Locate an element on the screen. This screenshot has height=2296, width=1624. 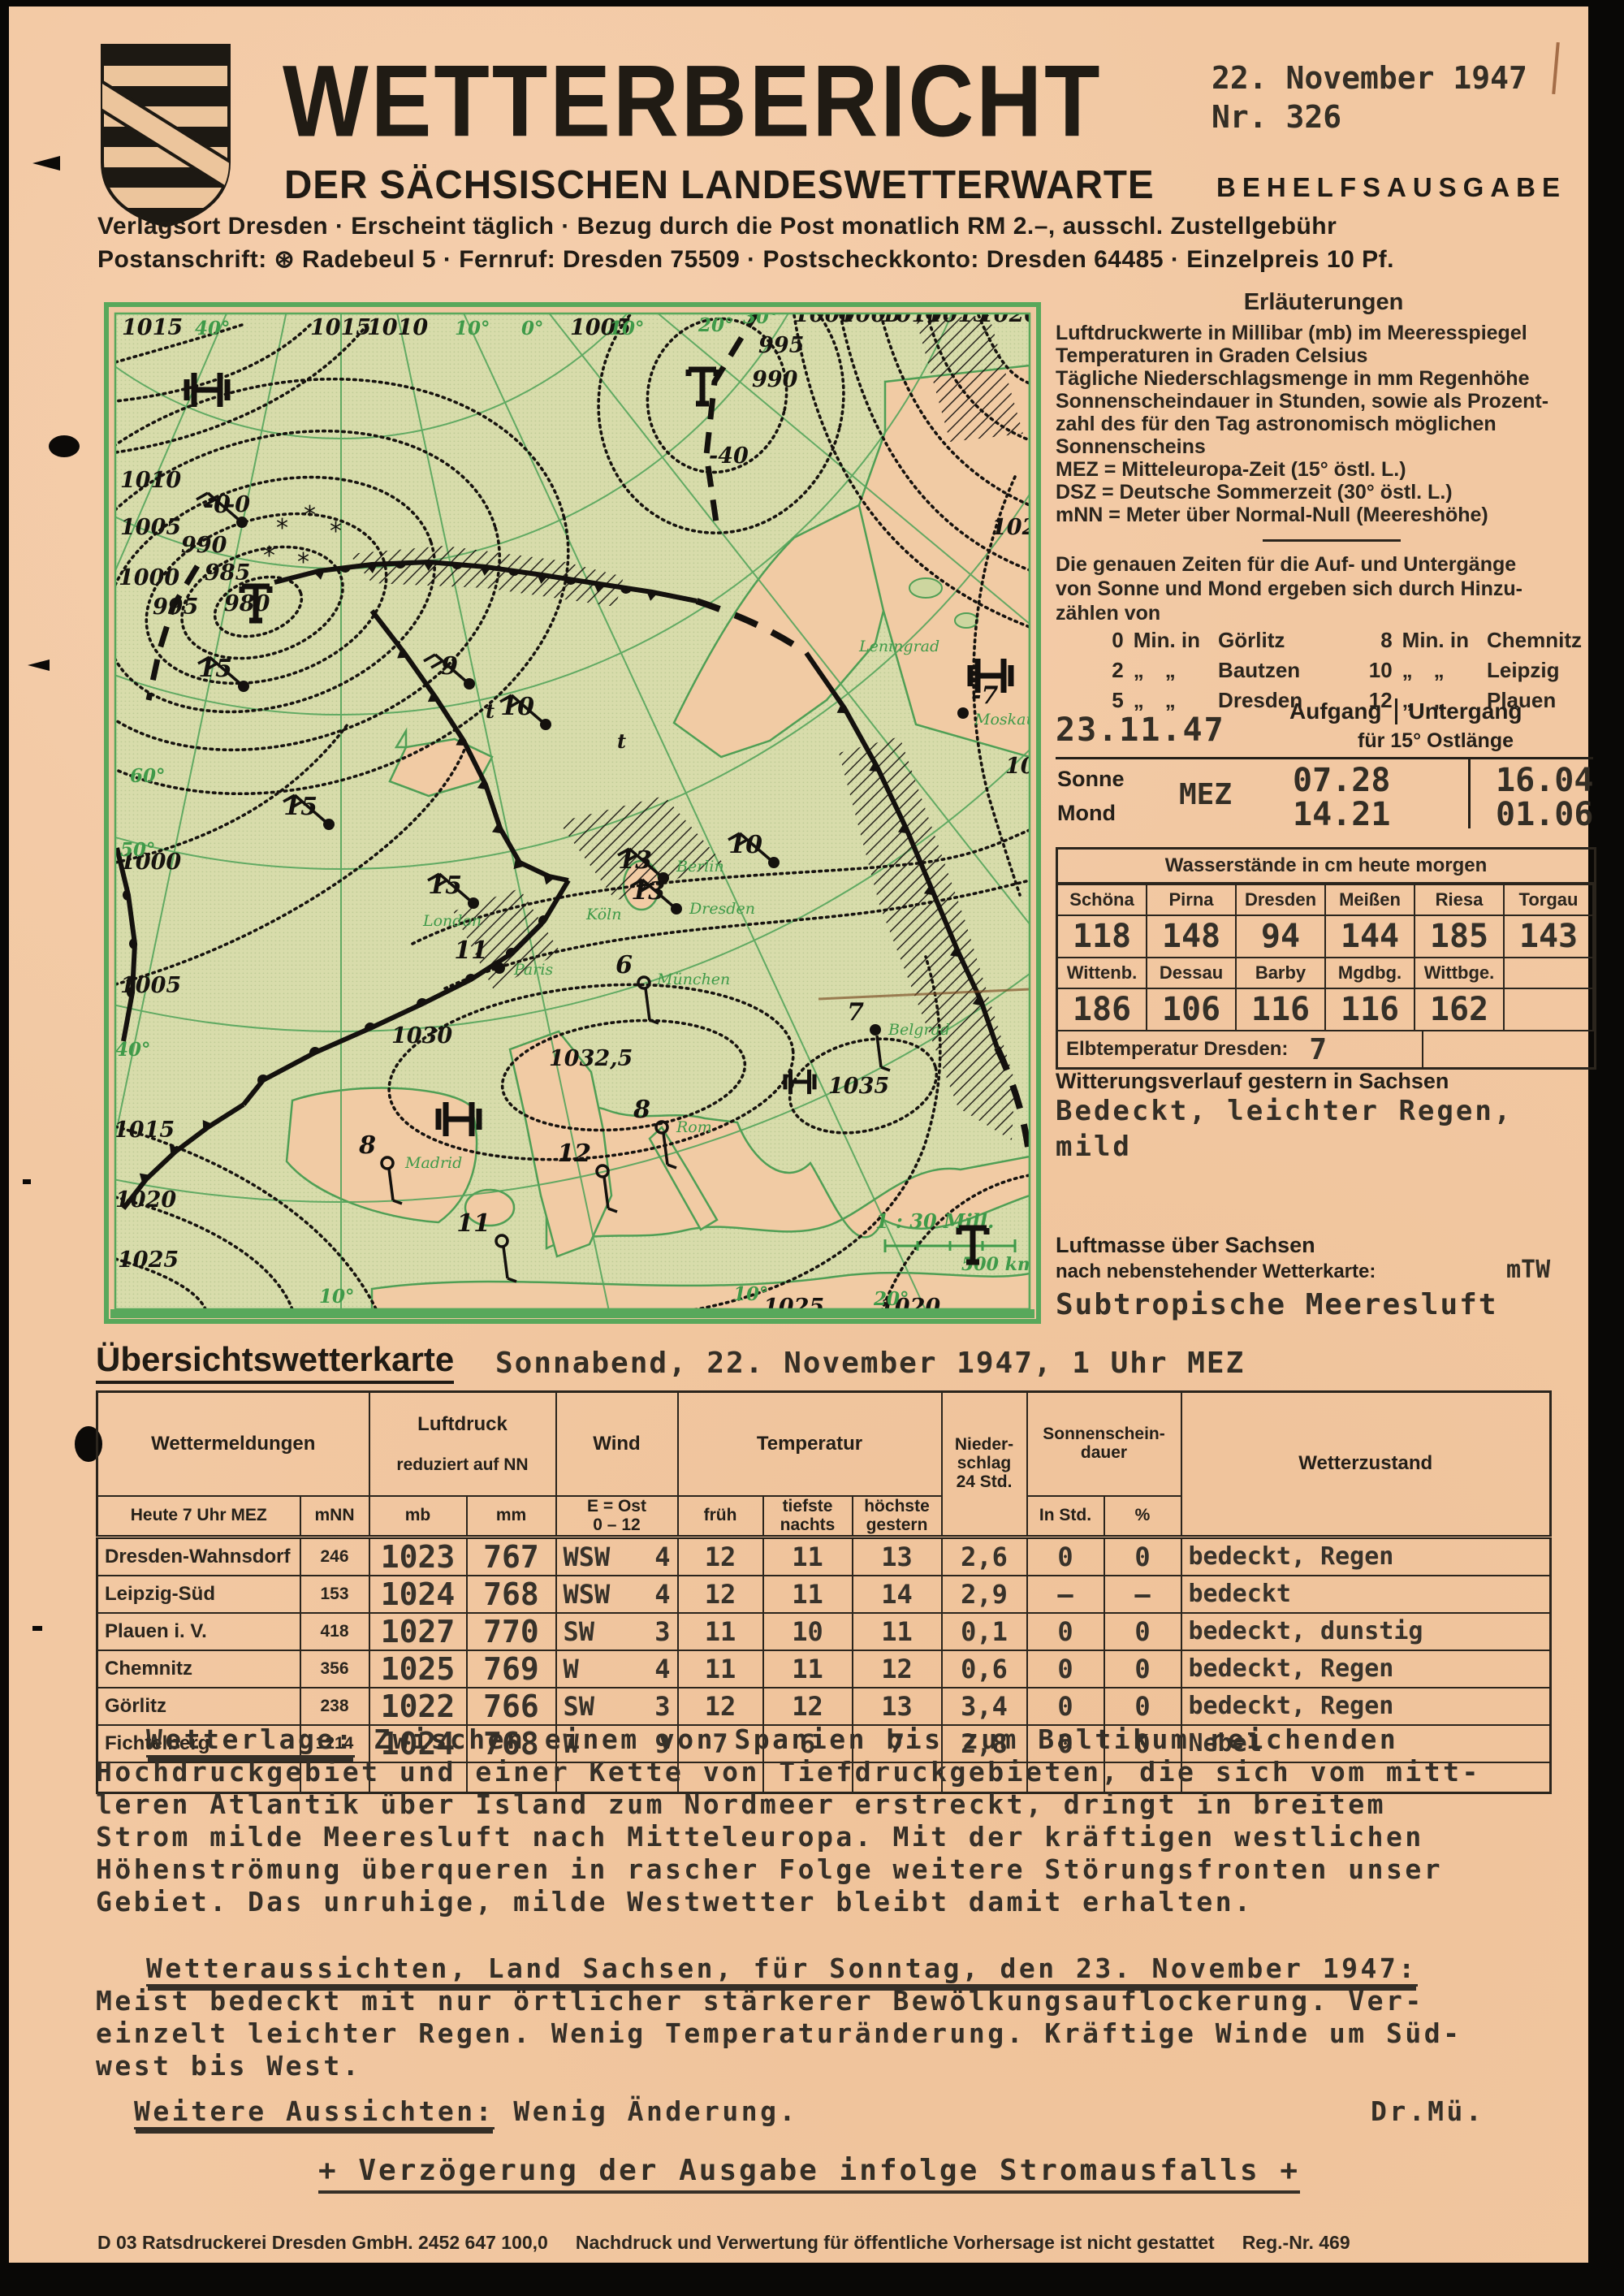
water-value: 94 is located at coordinates (1282, 936).